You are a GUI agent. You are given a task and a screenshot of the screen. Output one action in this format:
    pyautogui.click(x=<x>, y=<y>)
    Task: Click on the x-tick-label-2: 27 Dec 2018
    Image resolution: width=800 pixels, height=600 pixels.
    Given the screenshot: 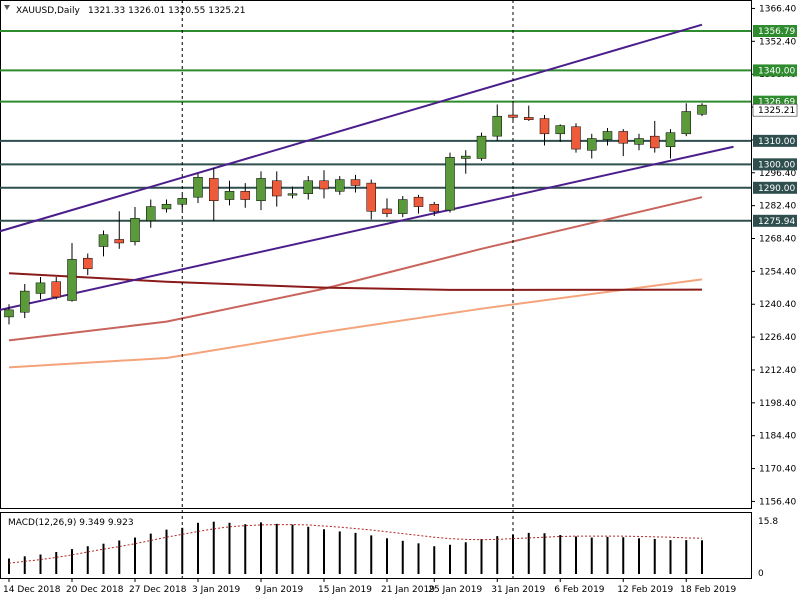 What is the action you would take?
    pyautogui.click(x=158, y=590)
    